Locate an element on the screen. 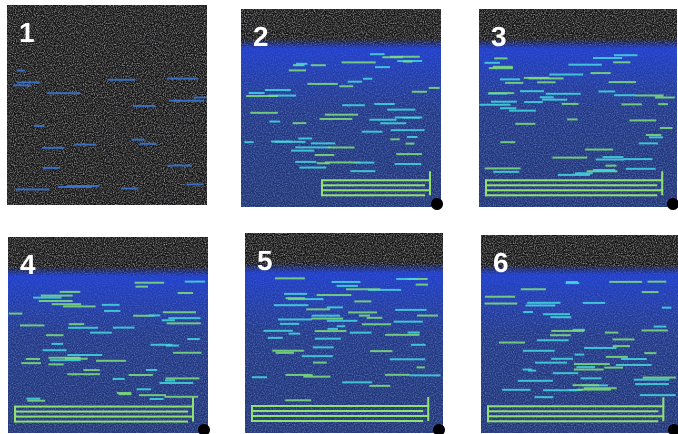  panel-label: 4 is located at coordinates (28, 264).